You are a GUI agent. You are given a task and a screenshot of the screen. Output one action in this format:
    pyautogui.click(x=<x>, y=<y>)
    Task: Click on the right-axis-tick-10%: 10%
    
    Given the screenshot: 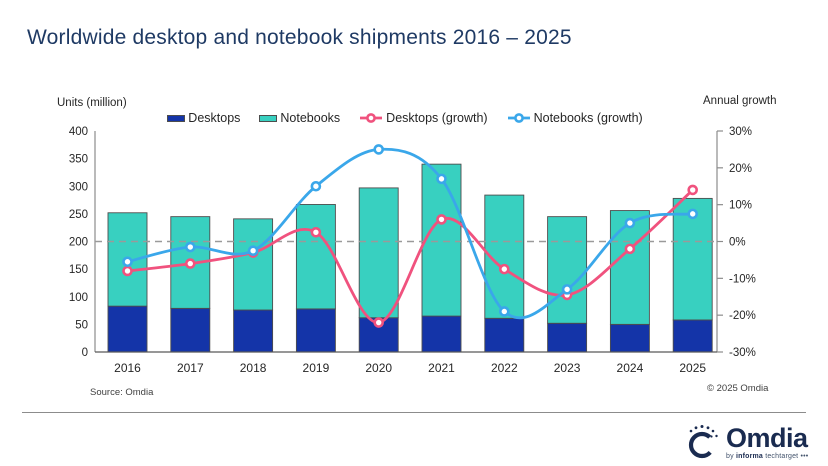 What is the action you would take?
    pyautogui.click(x=740, y=206)
    